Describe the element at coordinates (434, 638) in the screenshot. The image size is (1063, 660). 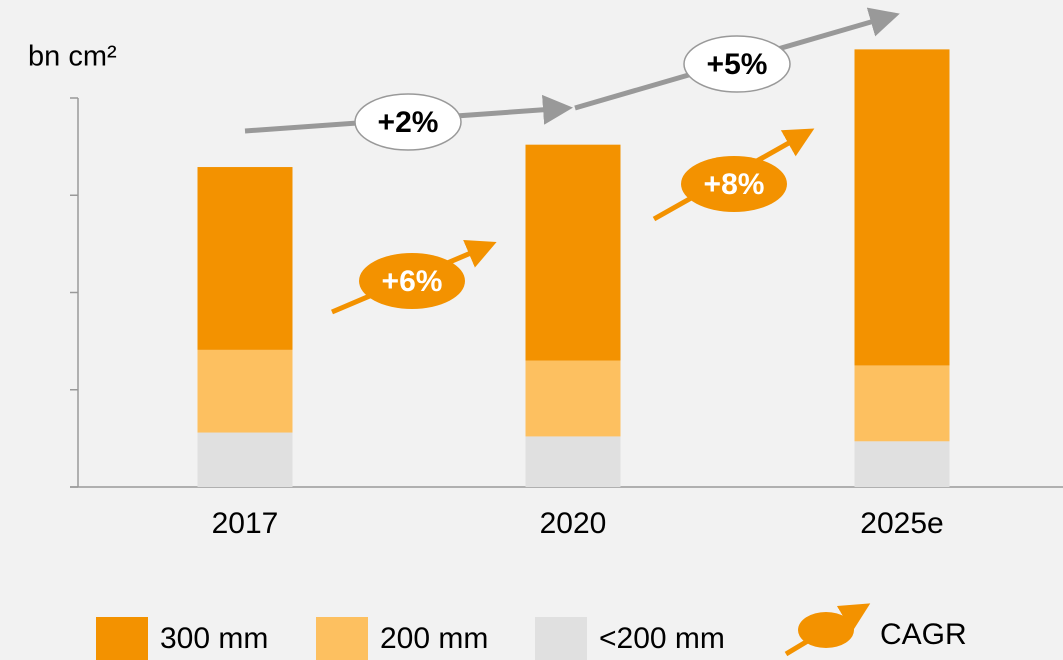
I see `legend-label: 200 mm` at that location.